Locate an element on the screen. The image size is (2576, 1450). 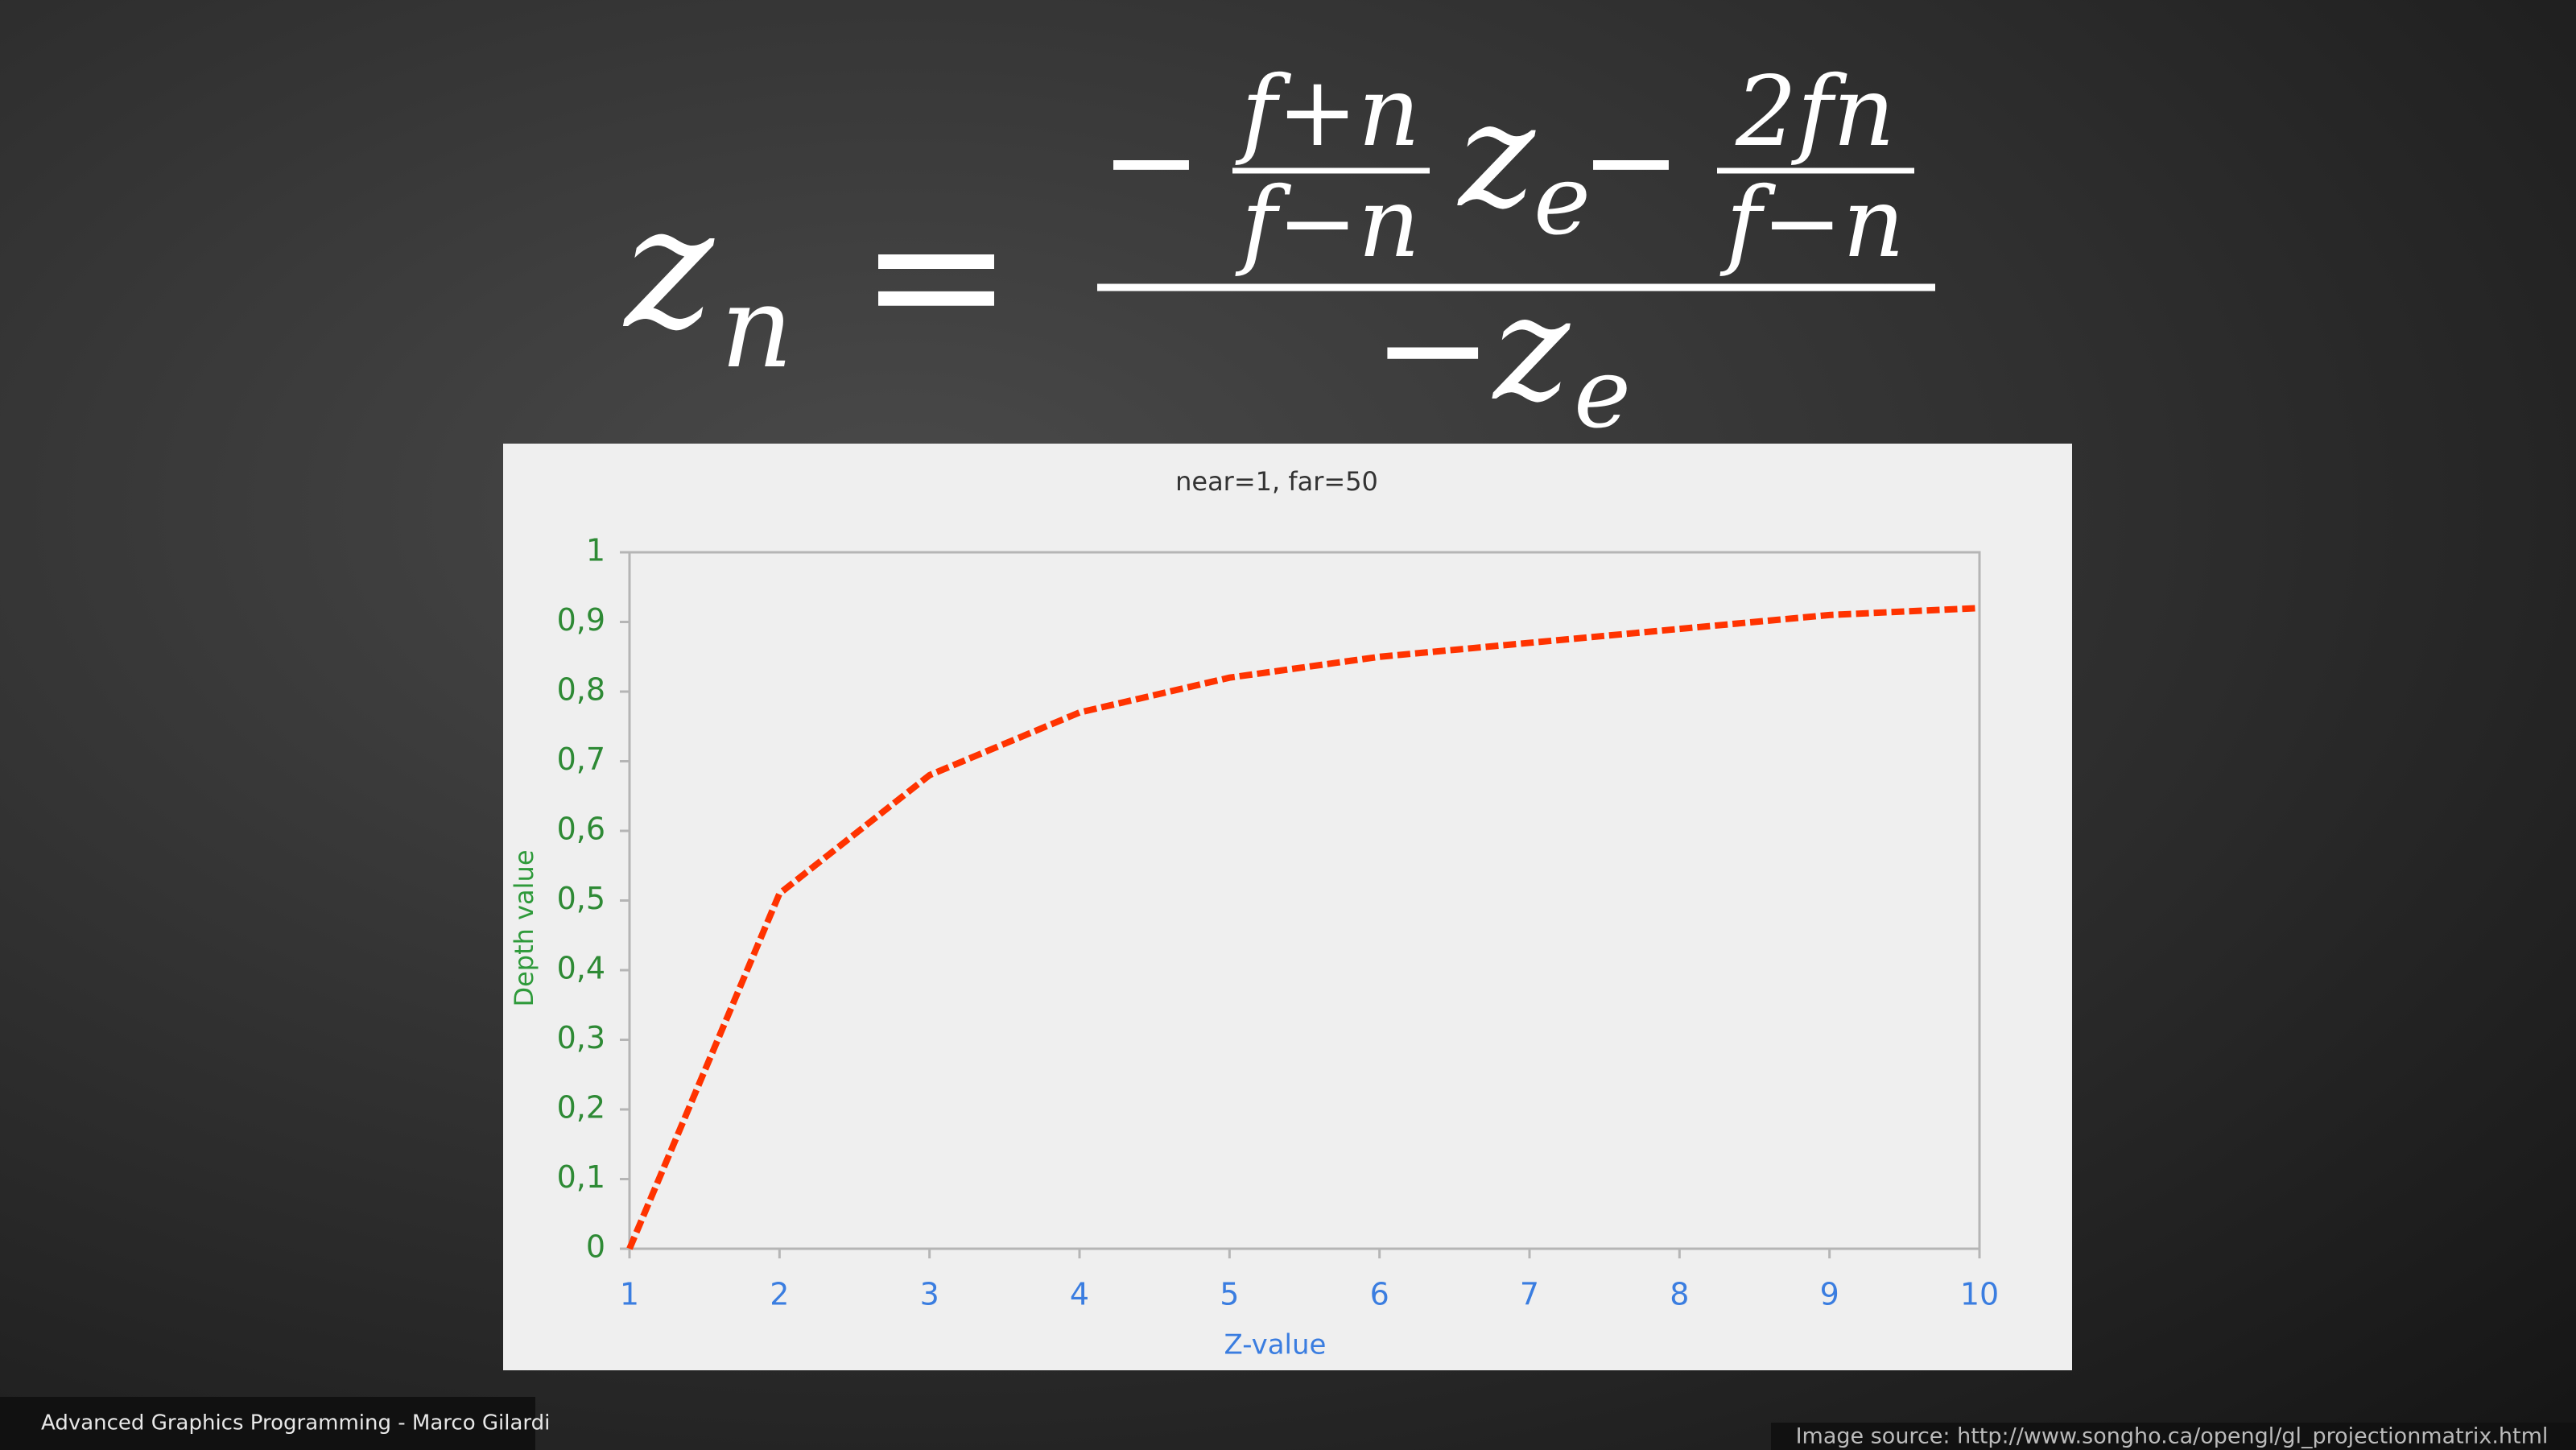
footer-box is located at coordinates (267, 1423).